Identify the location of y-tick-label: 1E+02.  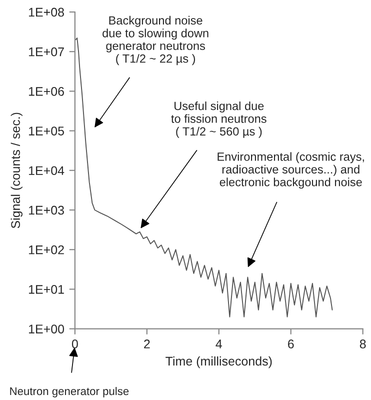
(46, 249).